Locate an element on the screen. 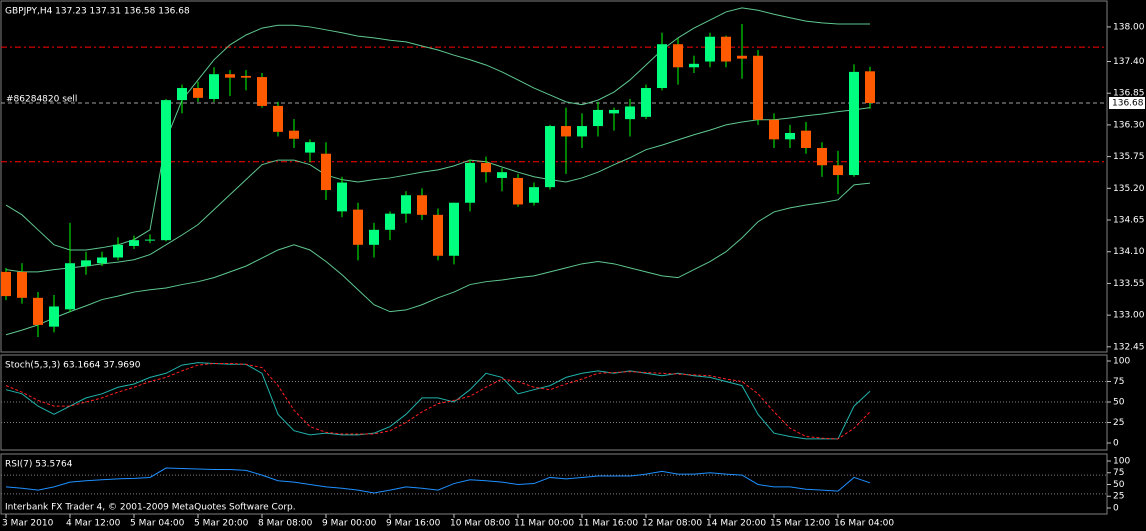 The height and width of the screenshot is (531, 1146). order-label: #86284820 sell is located at coordinates (41, 100).